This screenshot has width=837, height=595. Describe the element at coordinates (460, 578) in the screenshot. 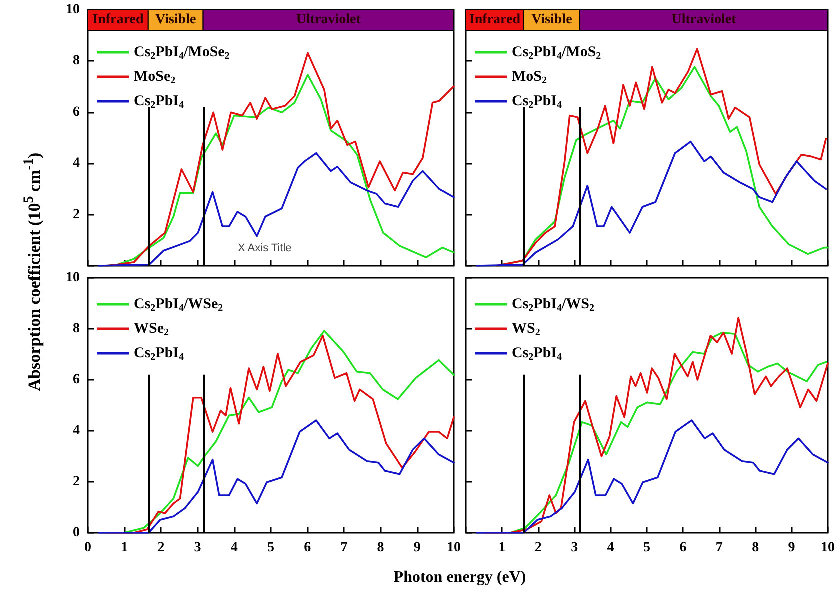

I see `x-axis-title: Photon energy (eV)` at that location.